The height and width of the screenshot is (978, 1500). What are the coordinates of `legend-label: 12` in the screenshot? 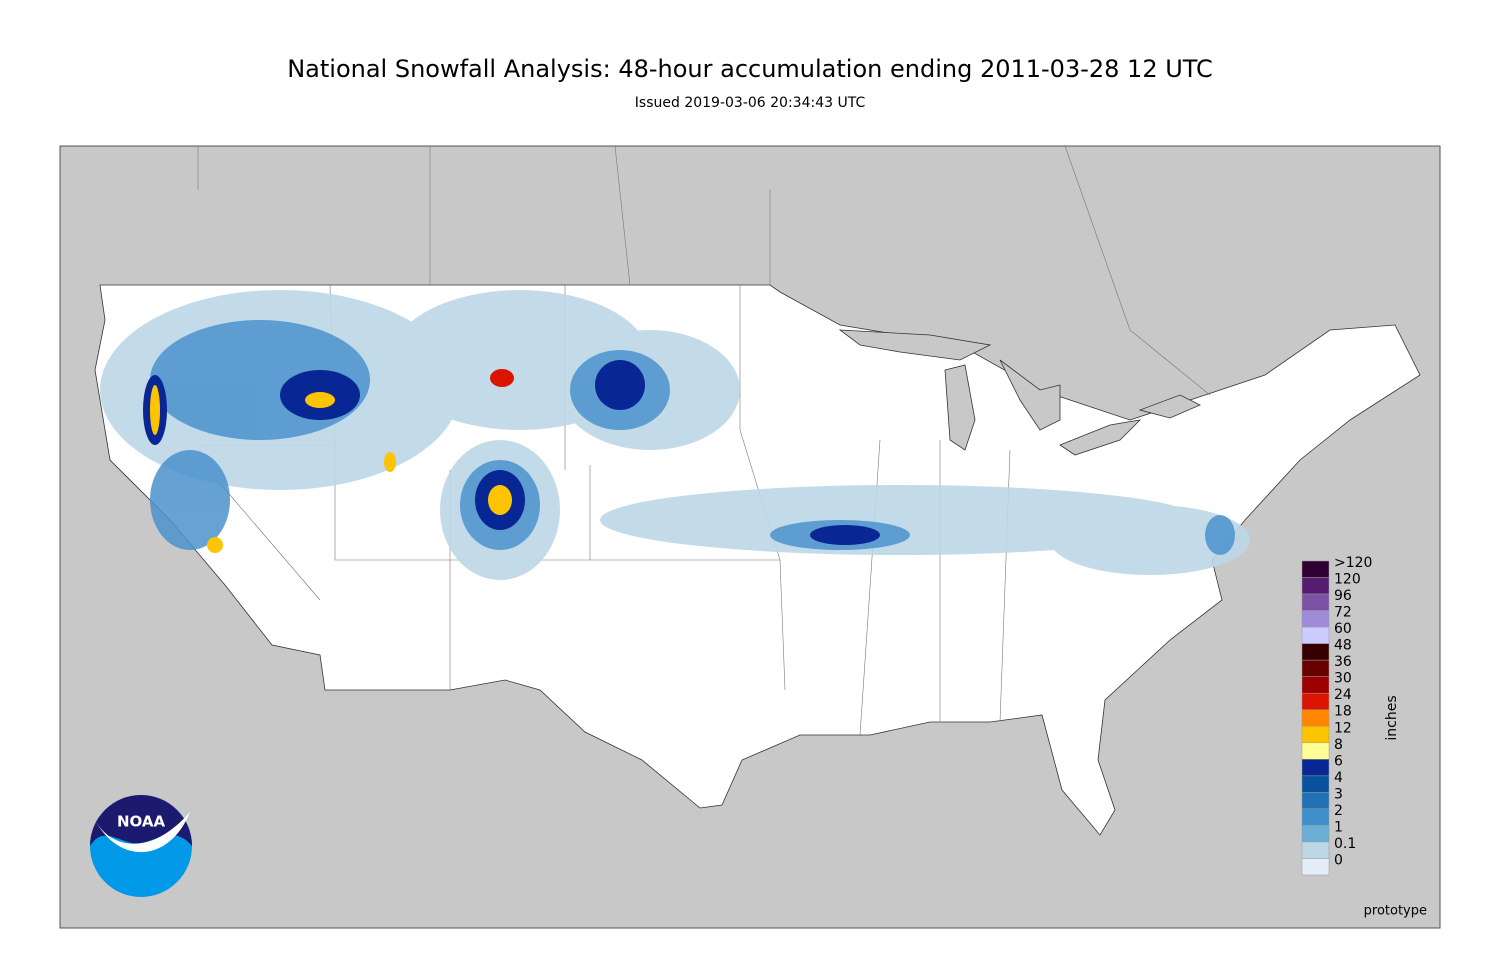 It's located at (1343, 728).